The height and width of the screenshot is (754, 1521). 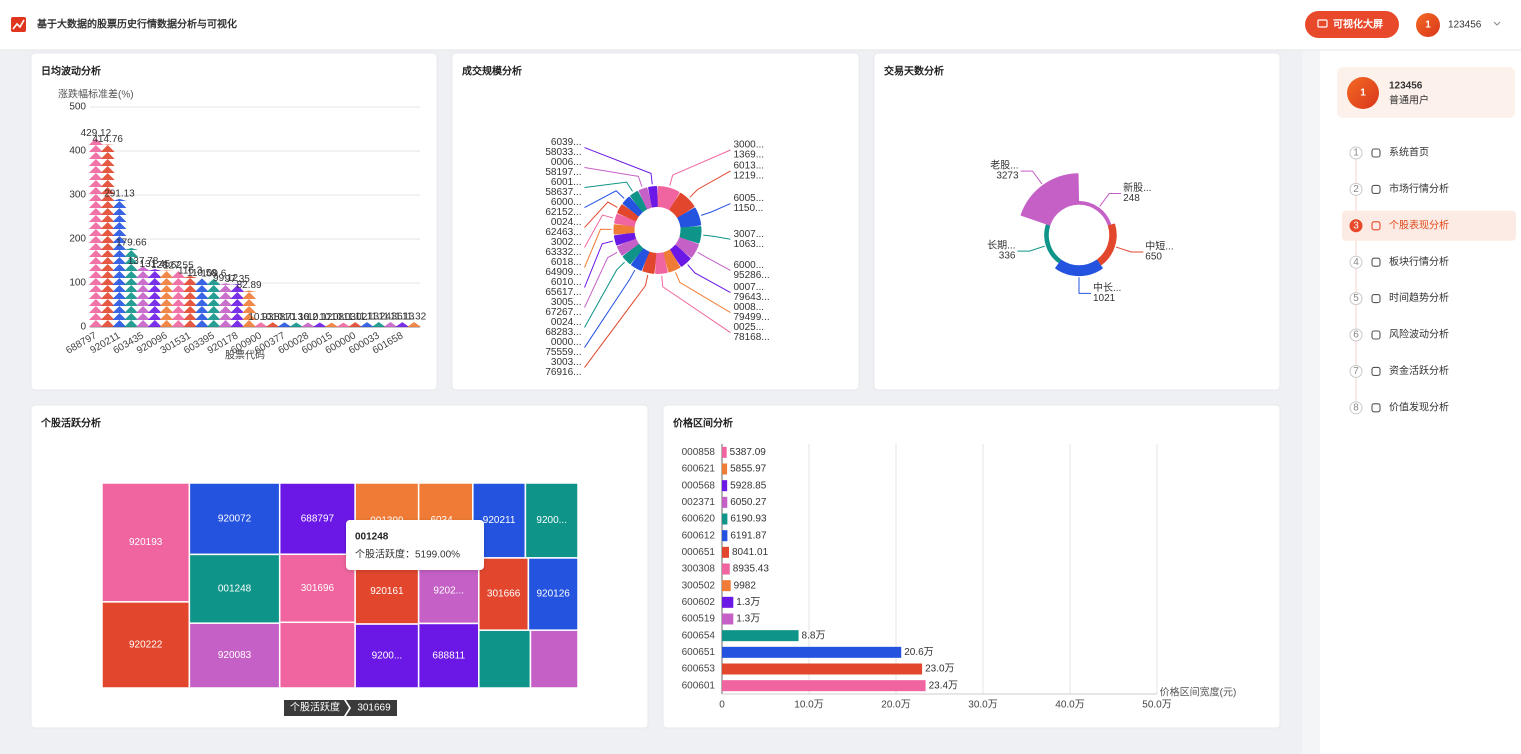 I want to click on treemap-label: 920193, so click(x=146, y=542).